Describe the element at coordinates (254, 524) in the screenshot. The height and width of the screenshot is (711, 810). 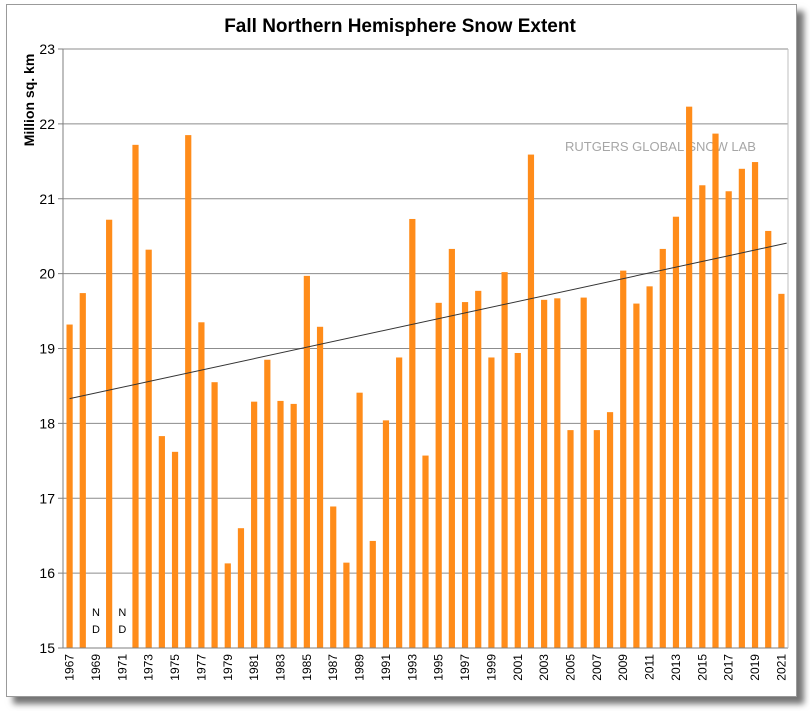
I see `bar-1981` at that location.